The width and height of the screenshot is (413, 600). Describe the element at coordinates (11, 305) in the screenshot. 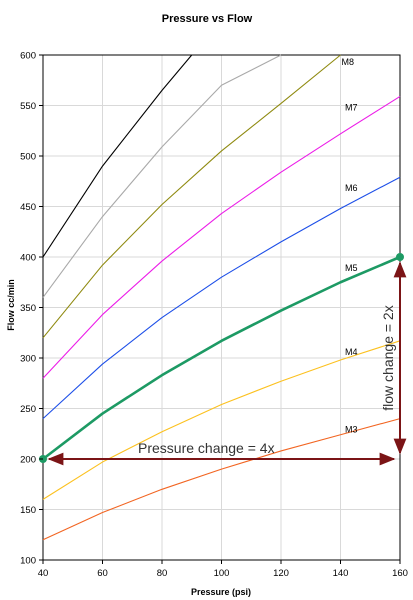

I see `y-axis-title: Flow cc/min` at that location.